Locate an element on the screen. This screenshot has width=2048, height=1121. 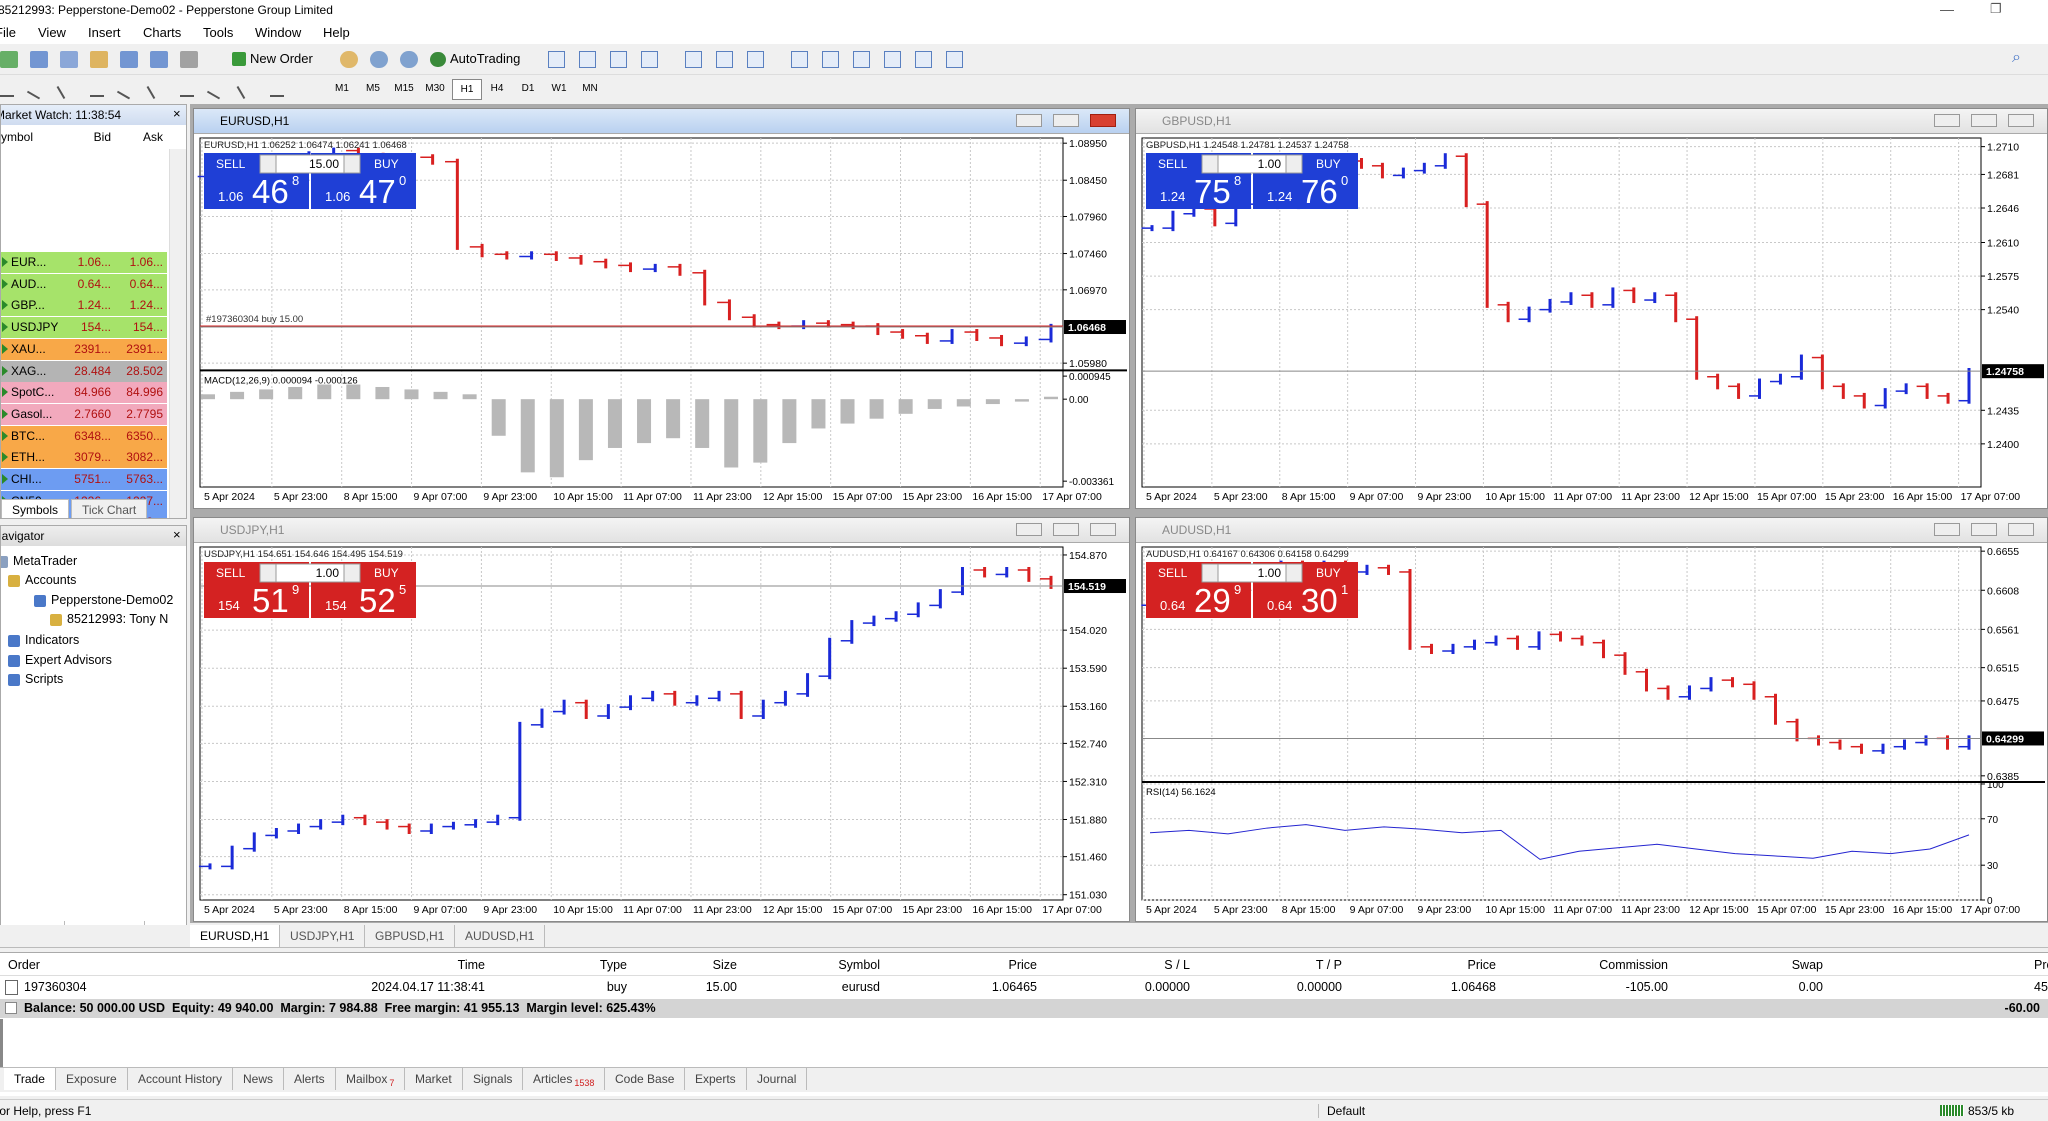
terminal-tab: Alerts is located at coordinates (310, 1079).